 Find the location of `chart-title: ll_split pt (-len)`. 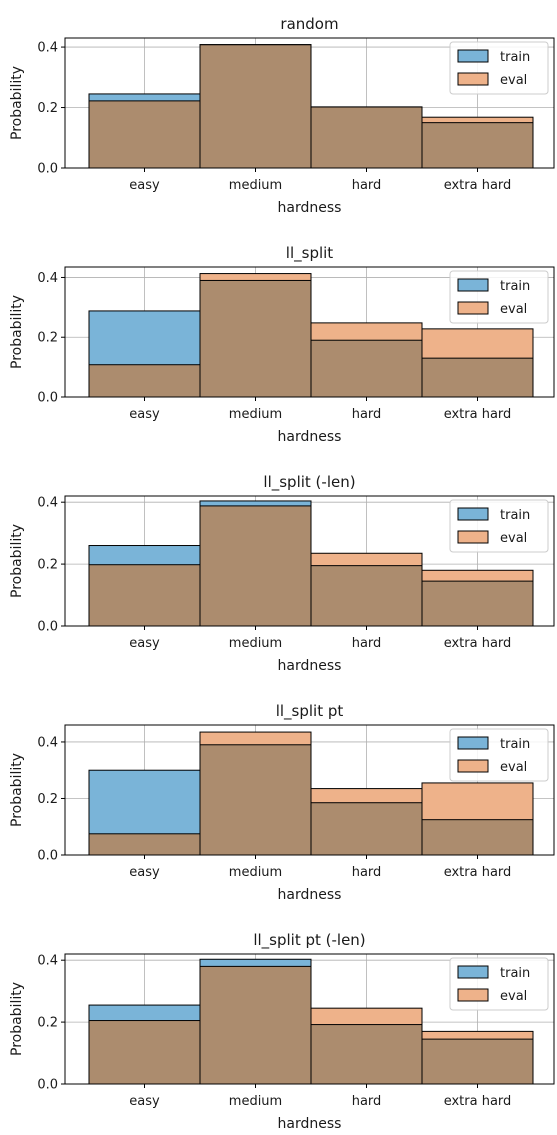

chart-title: ll_split pt (-len) is located at coordinates (309, 940).